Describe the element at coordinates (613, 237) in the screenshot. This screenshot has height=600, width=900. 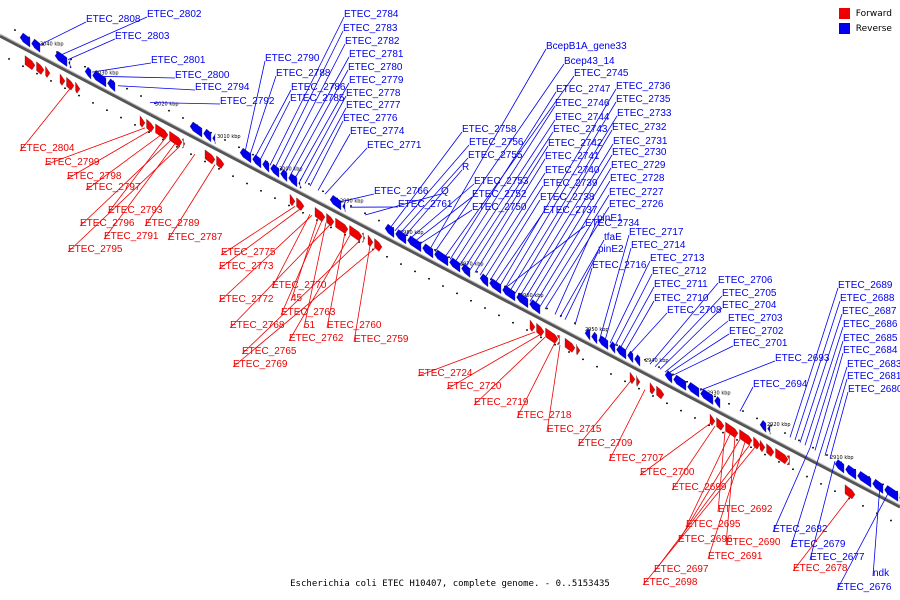
I see `reverse-gene-label: tfaE` at that location.